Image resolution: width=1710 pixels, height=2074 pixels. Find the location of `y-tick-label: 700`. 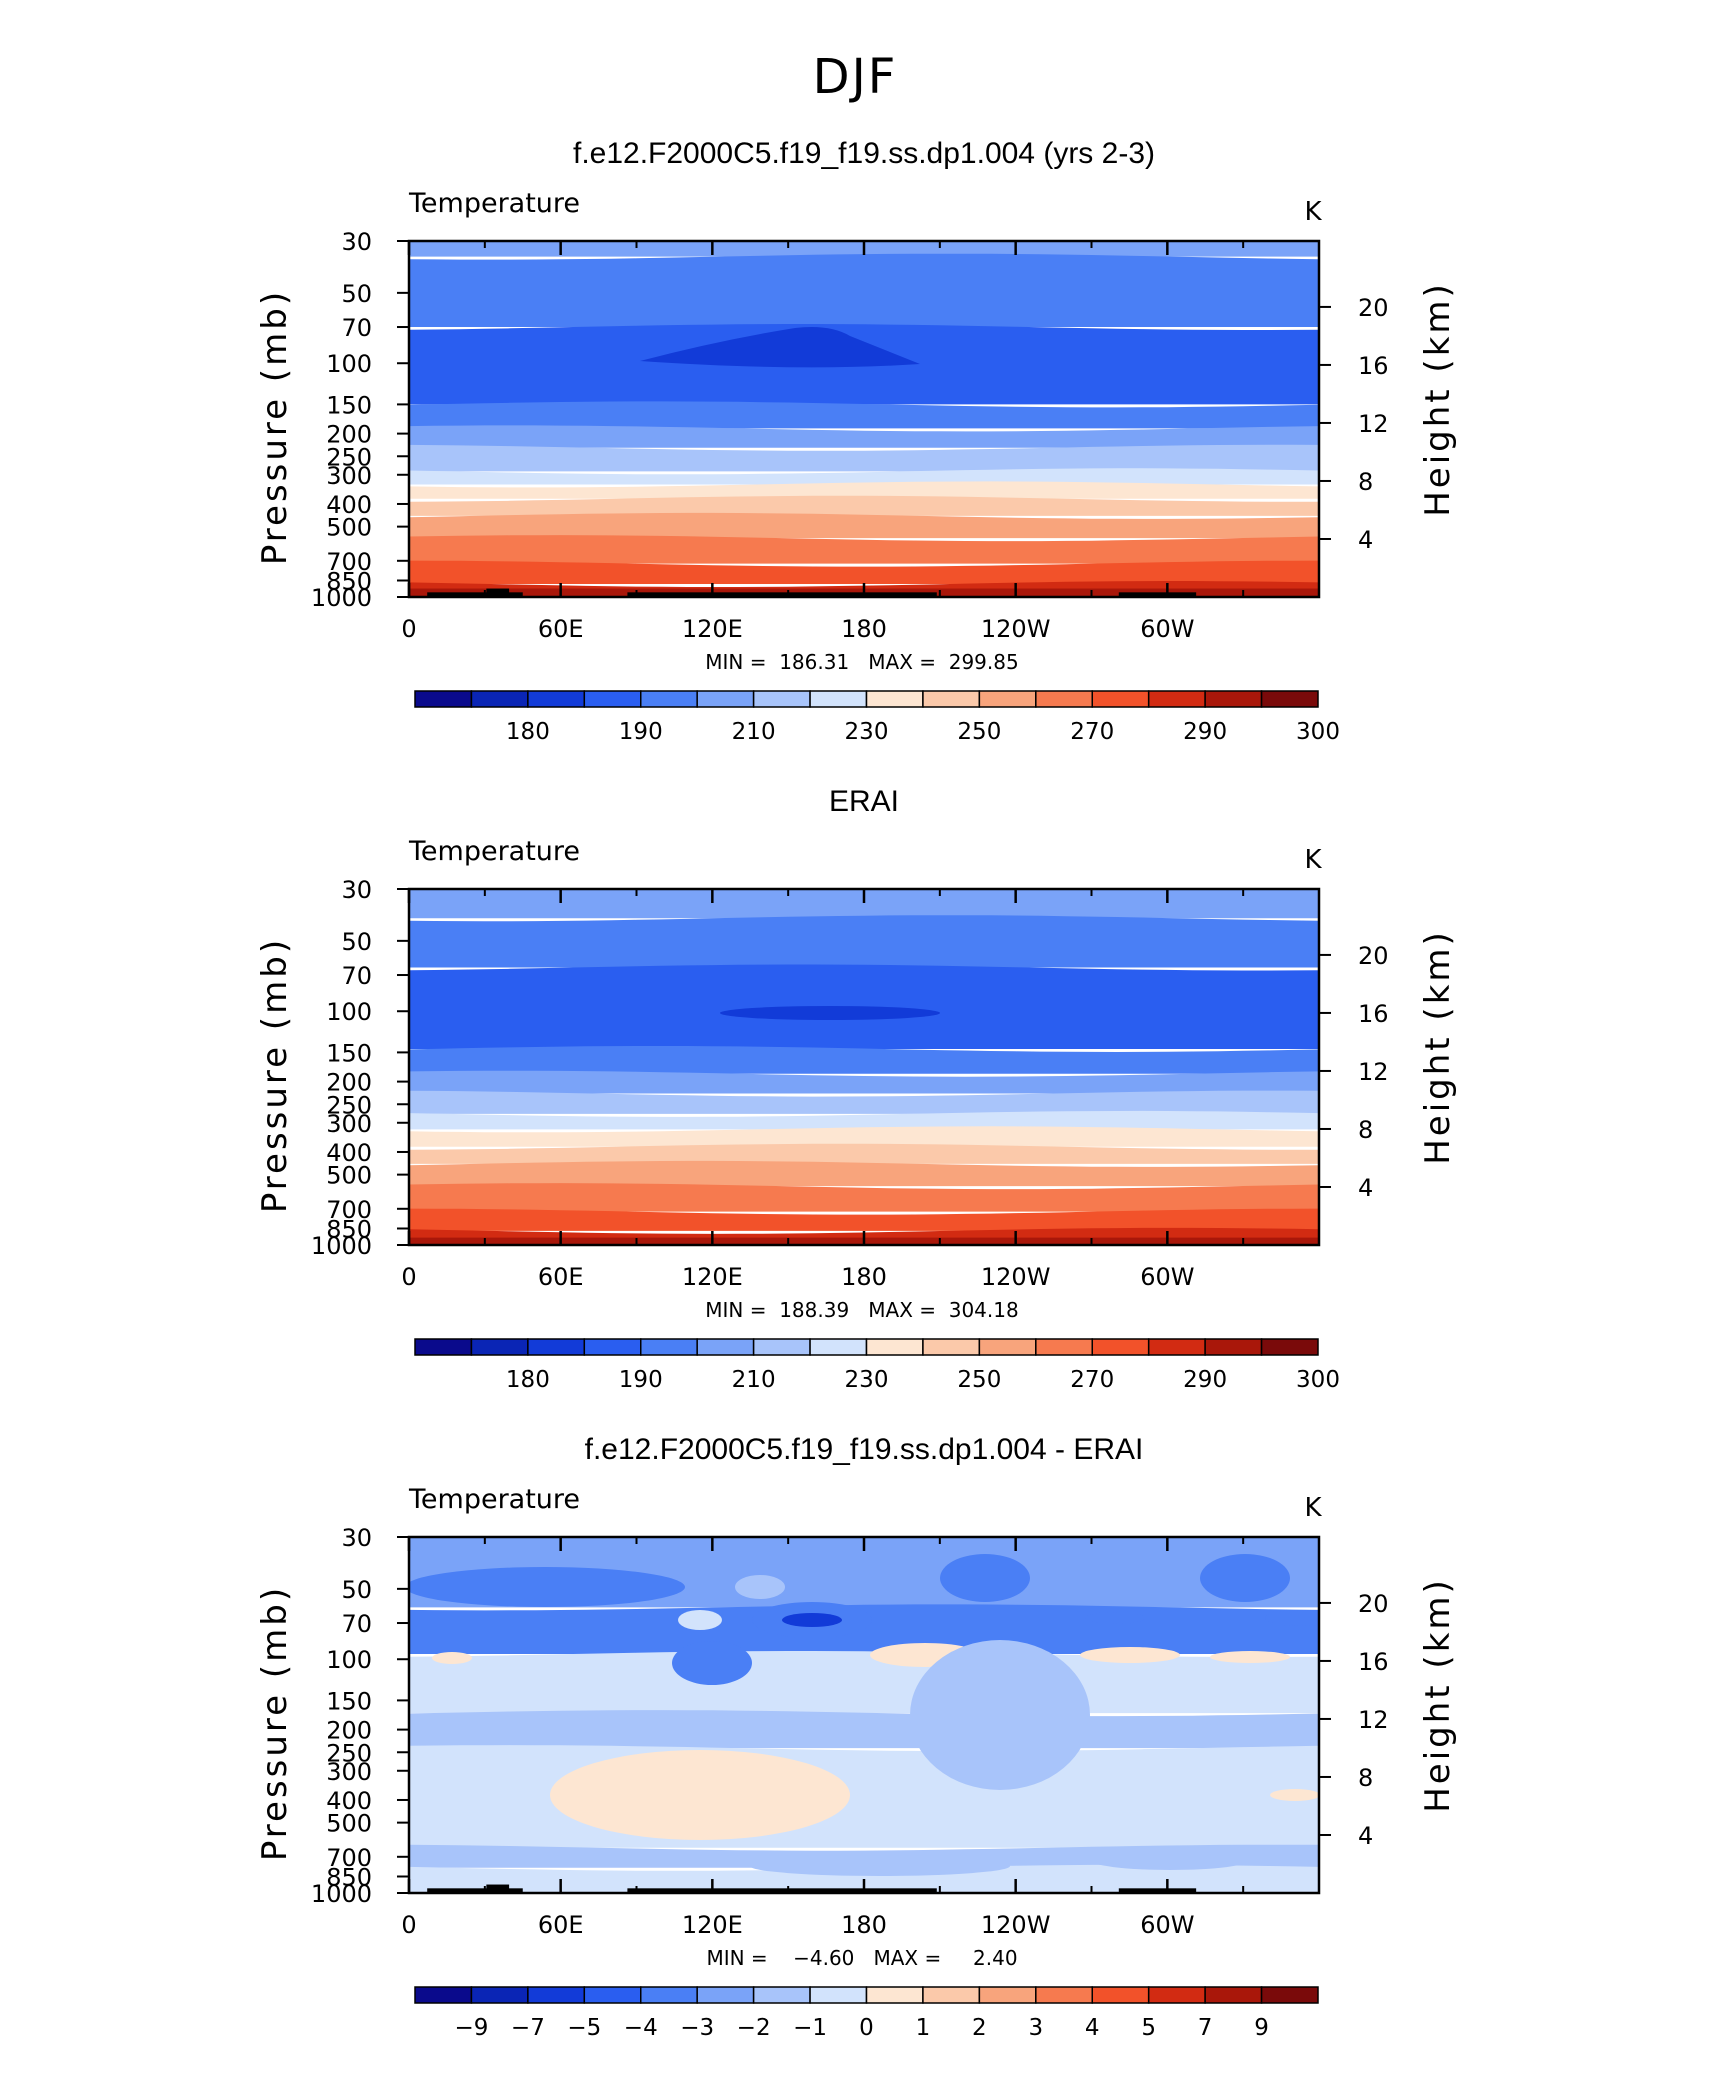

y-tick-label: 700 is located at coordinates (349, 1858).